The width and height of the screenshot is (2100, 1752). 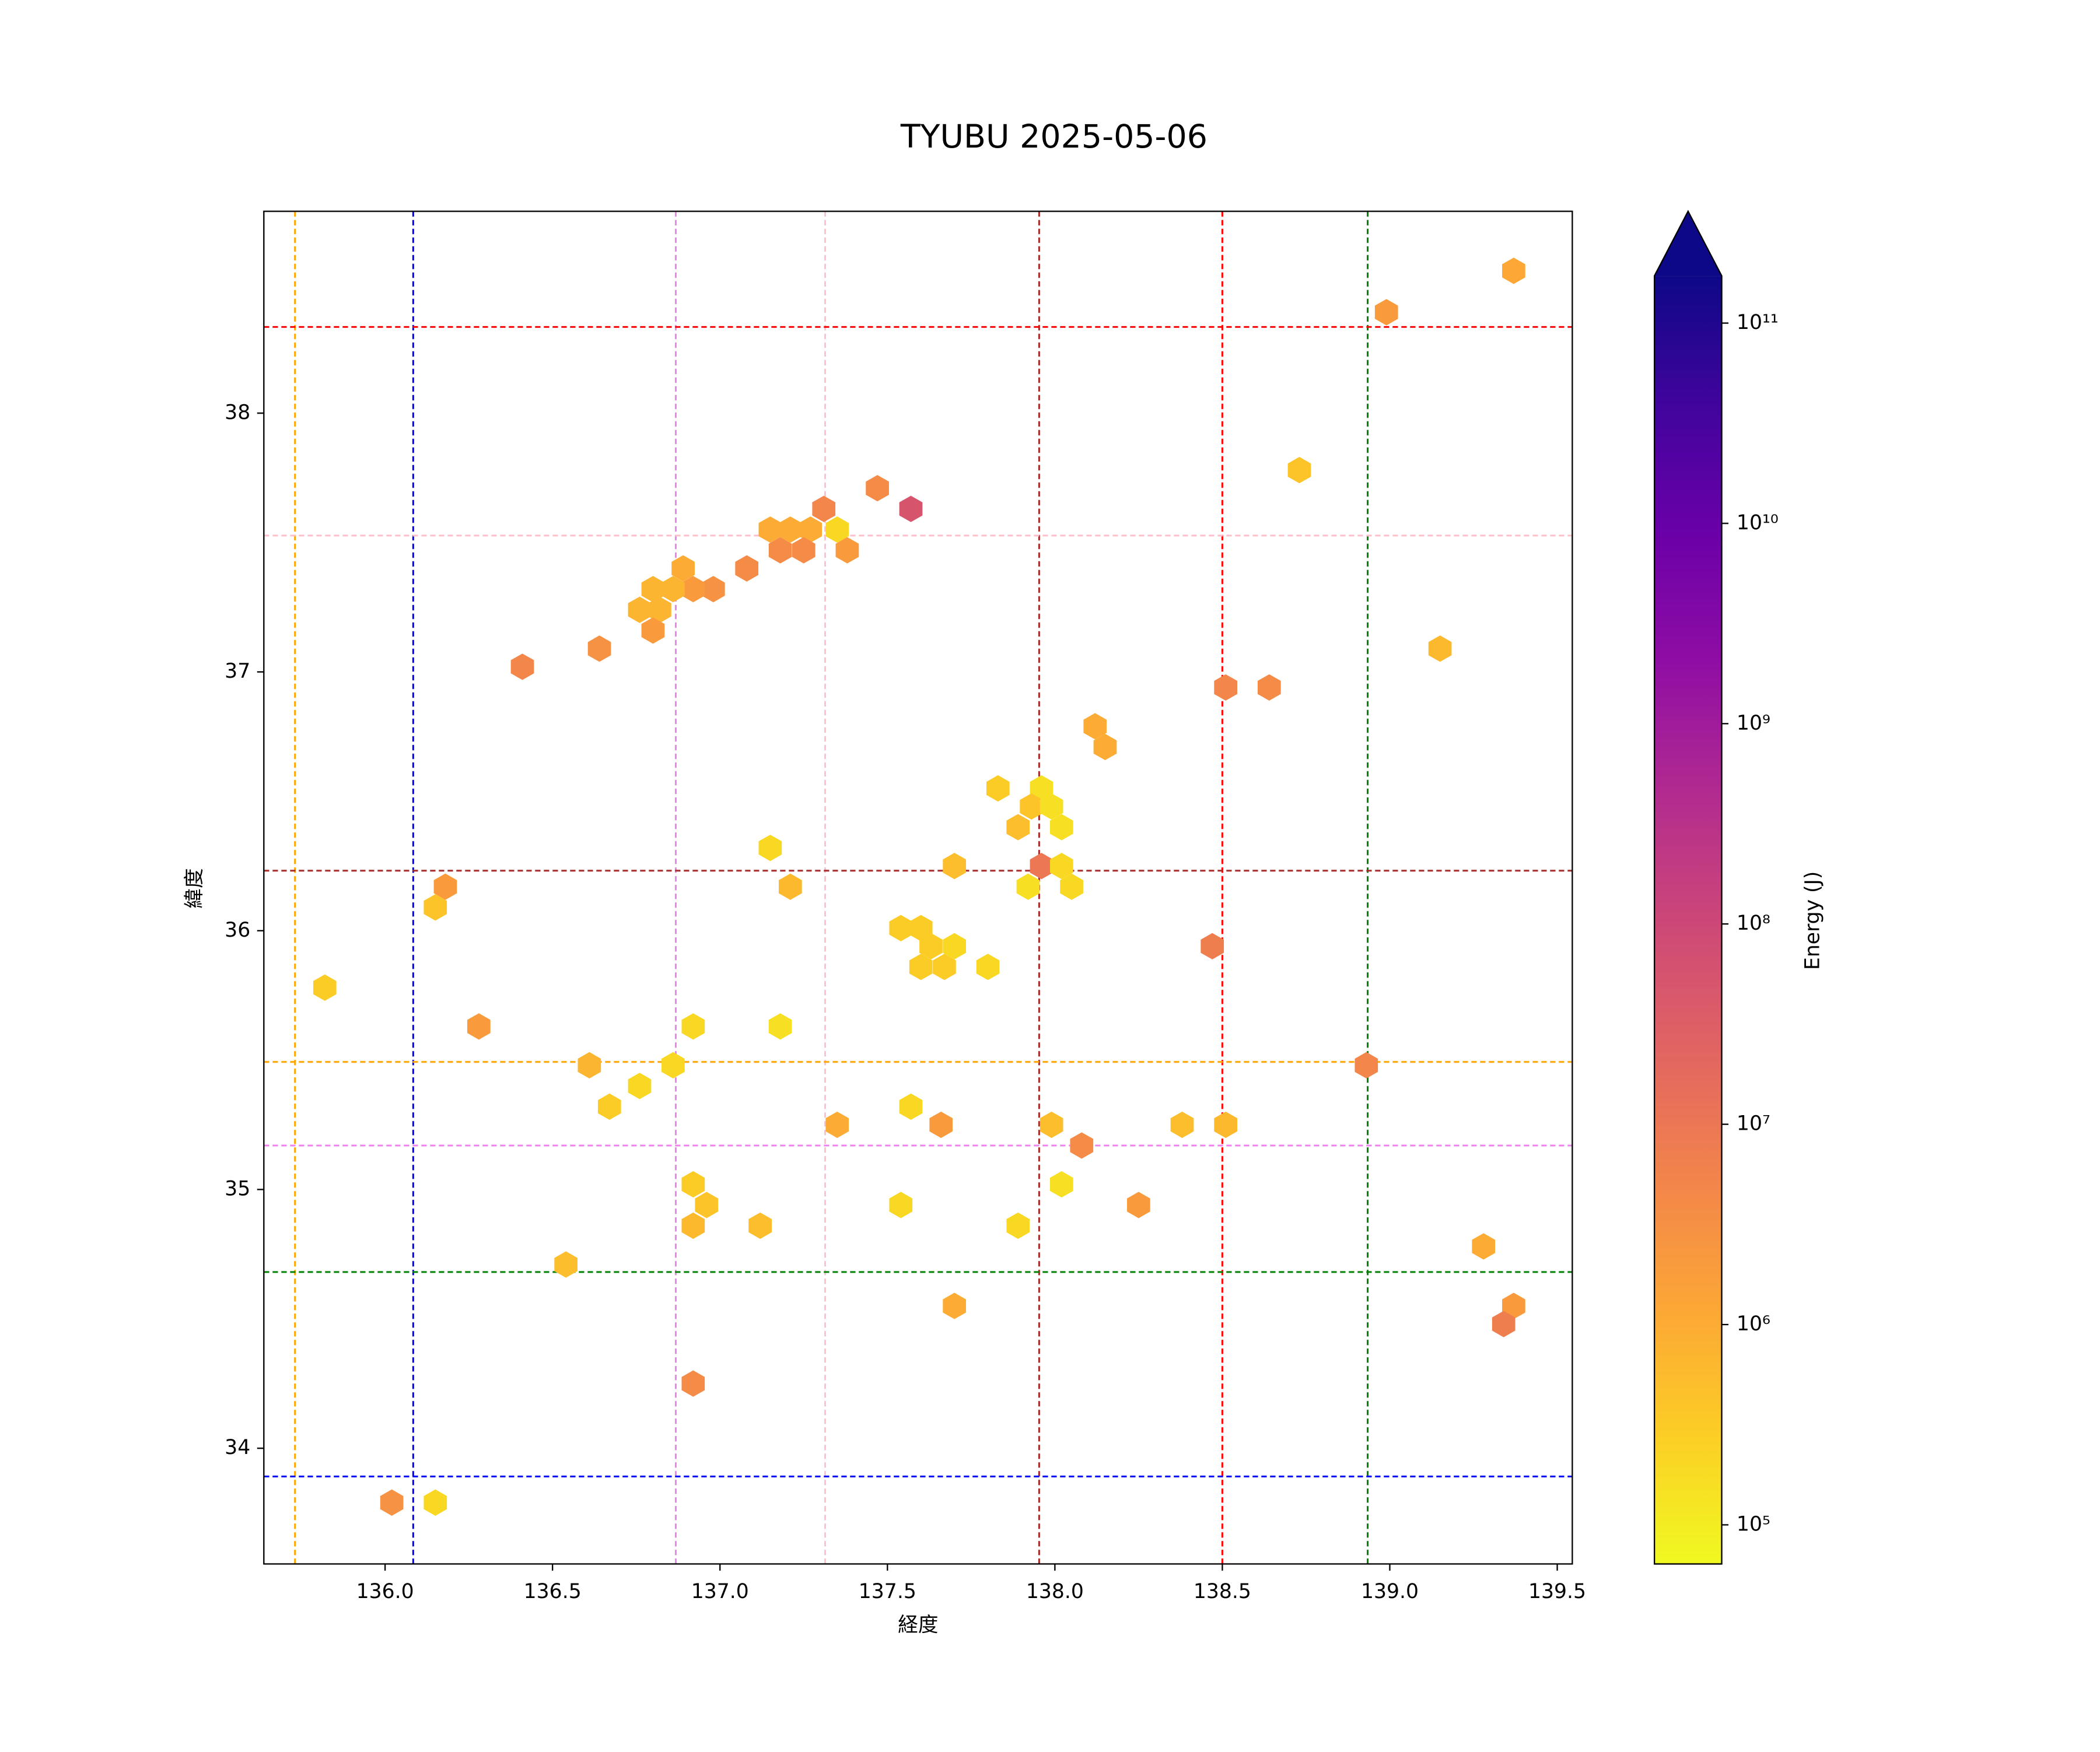 I want to click on x-tick-label: 136.0, so click(x=385, y=1591).